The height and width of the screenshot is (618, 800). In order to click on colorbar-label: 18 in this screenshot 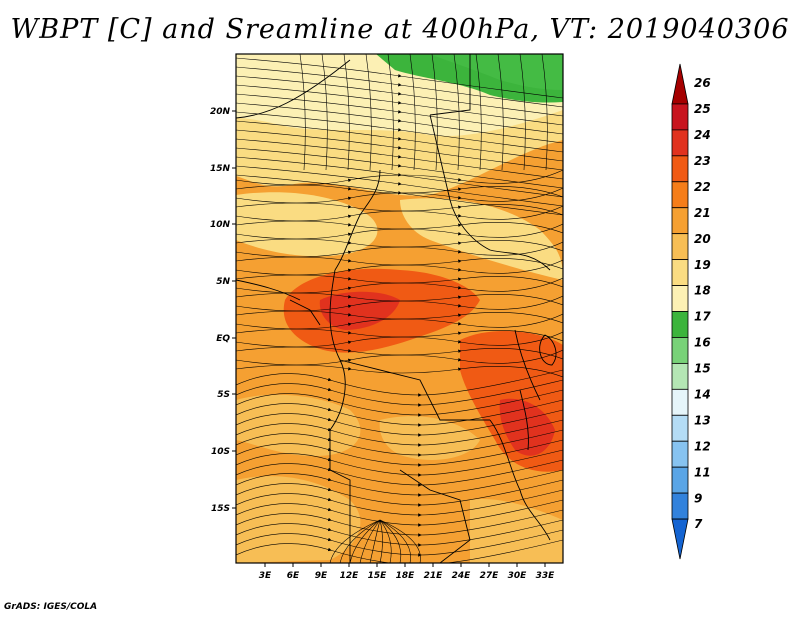, I will do `click(702, 291)`.